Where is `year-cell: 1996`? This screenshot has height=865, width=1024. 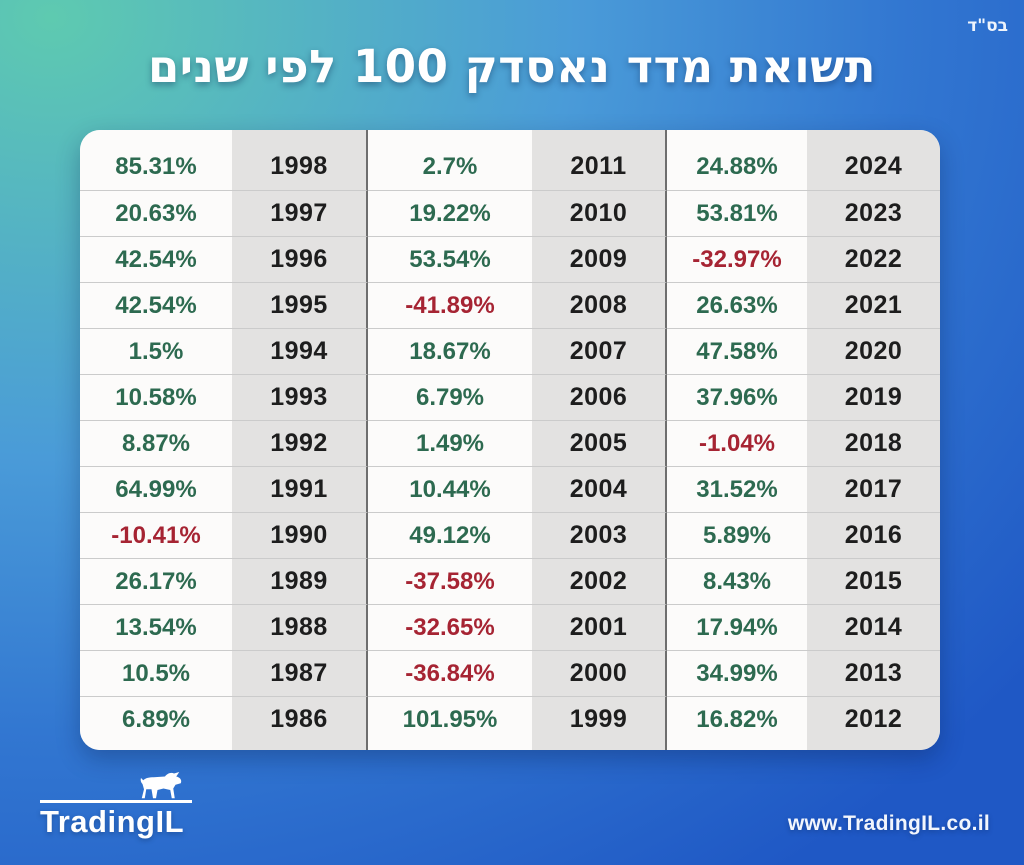 year-cell: 1996 is located at coordinates (300, 260).